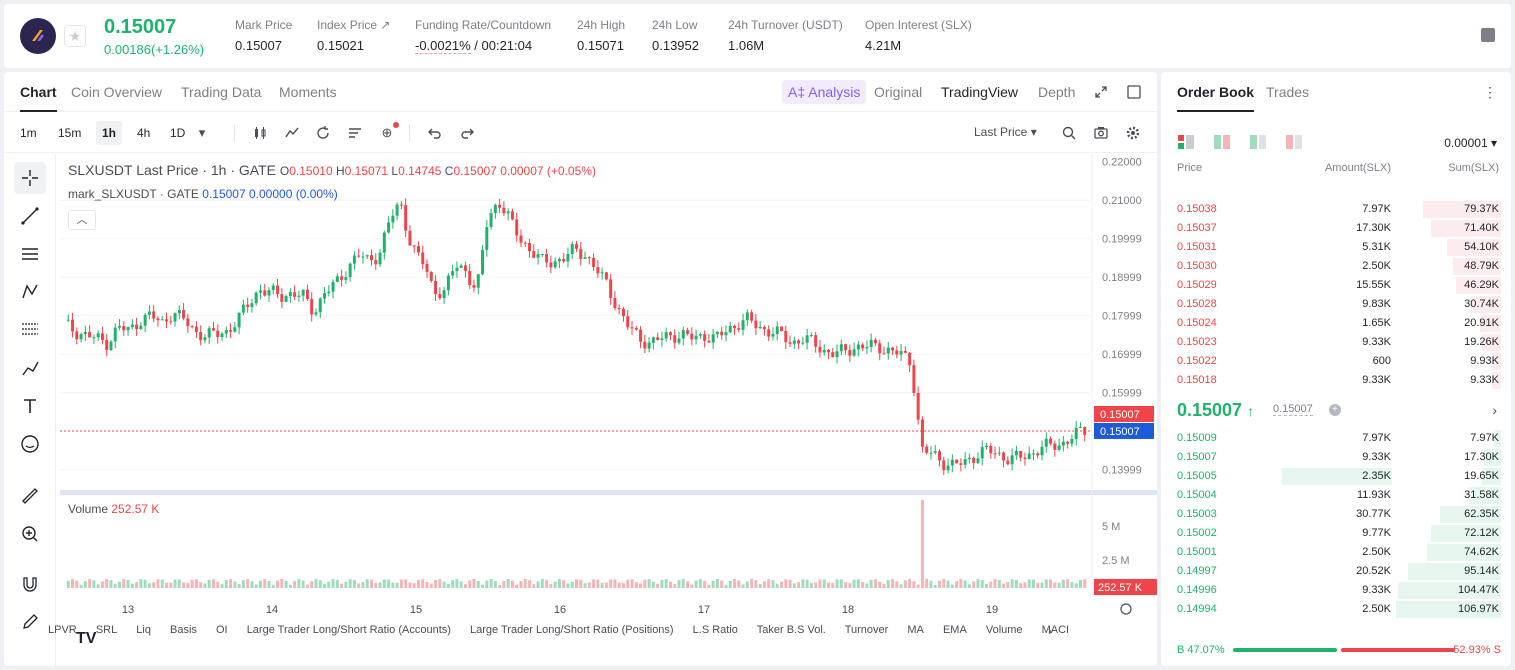 Image resolution: width=1515 pixels, height=670 pixels. I want to click on tab-trades: Trades, so click(1288, 92).